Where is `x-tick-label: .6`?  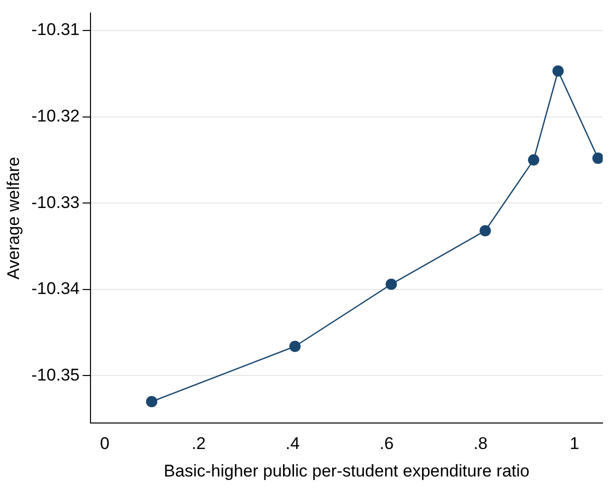 x-tick-label: .6 is located at coordinates (386, 444).